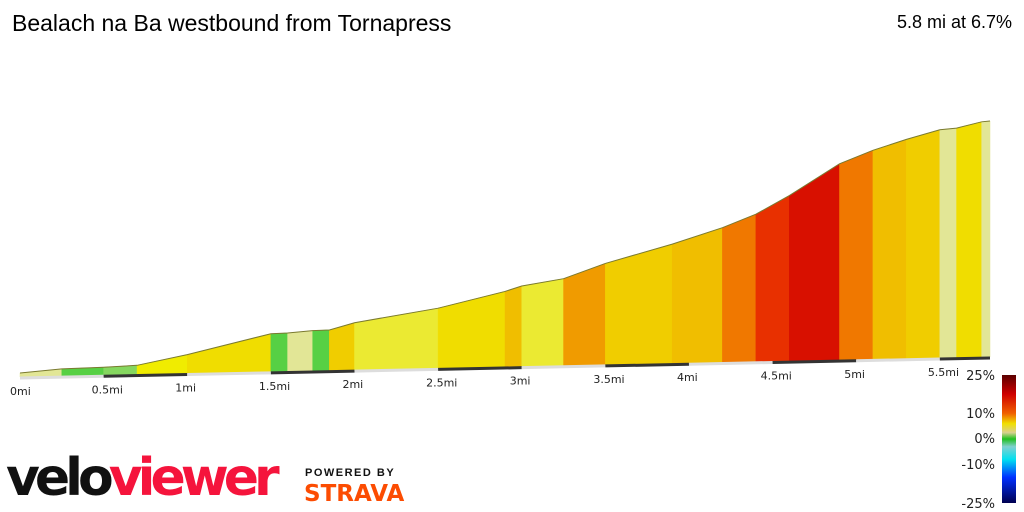 The image size is (1024, 512). I want to click on x-tick-label: 3mi, so click(520, 381).